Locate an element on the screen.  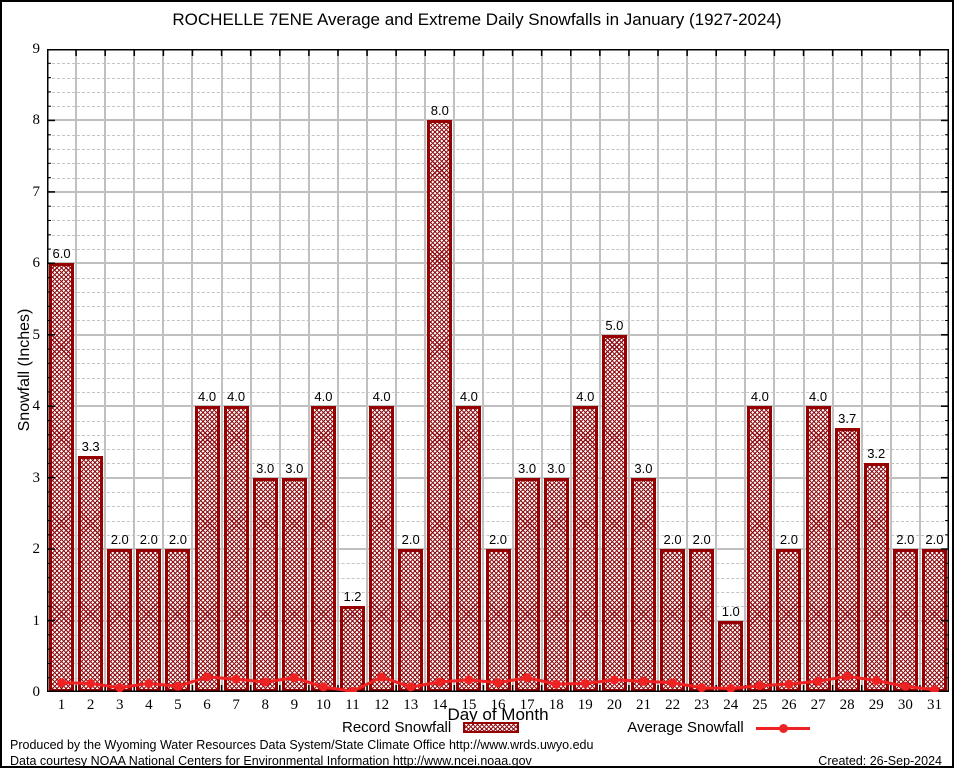
y-axis-label: Snowfall (Inches) is located at coordinates (24, 370).